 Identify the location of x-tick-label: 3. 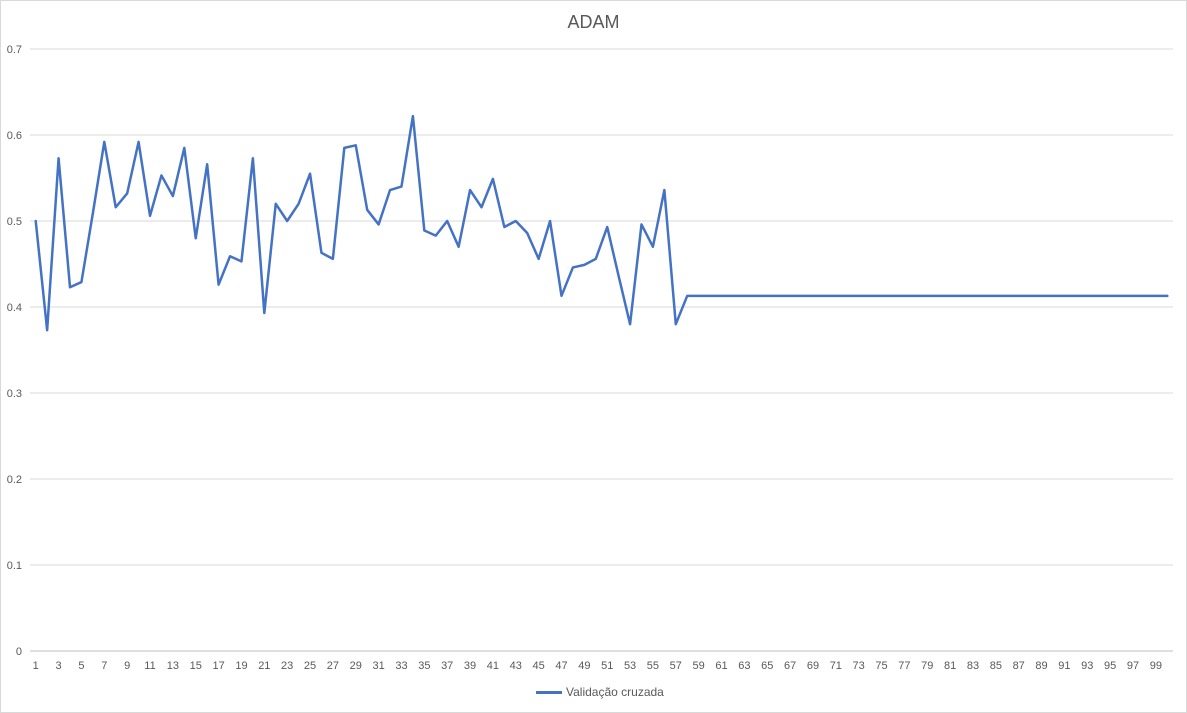
(59, 666).